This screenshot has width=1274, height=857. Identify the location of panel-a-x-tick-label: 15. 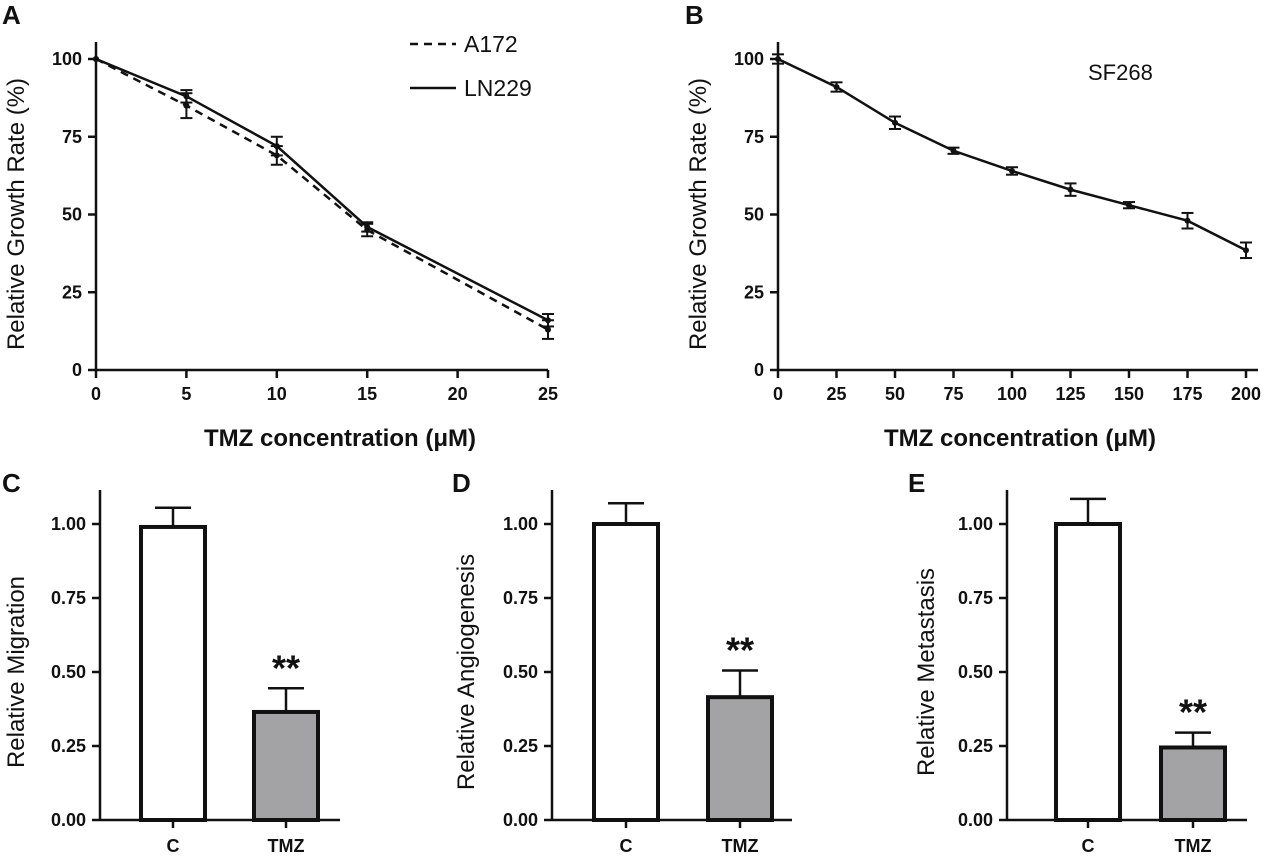
(367, 394).